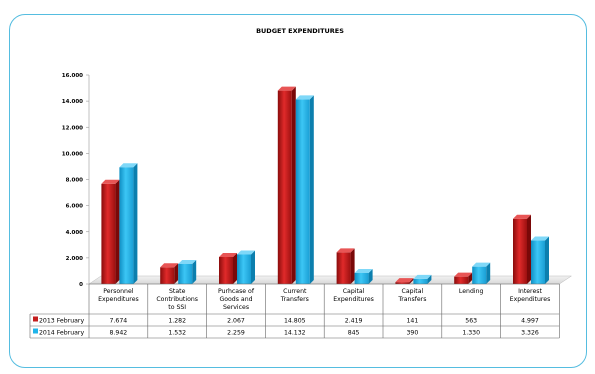 This screenshot has width=595, height=374. What do you see at coordinates (75, 259) in the screenshot?
I see `y-tick-label: 2.000` at bounding box center [75, 259].